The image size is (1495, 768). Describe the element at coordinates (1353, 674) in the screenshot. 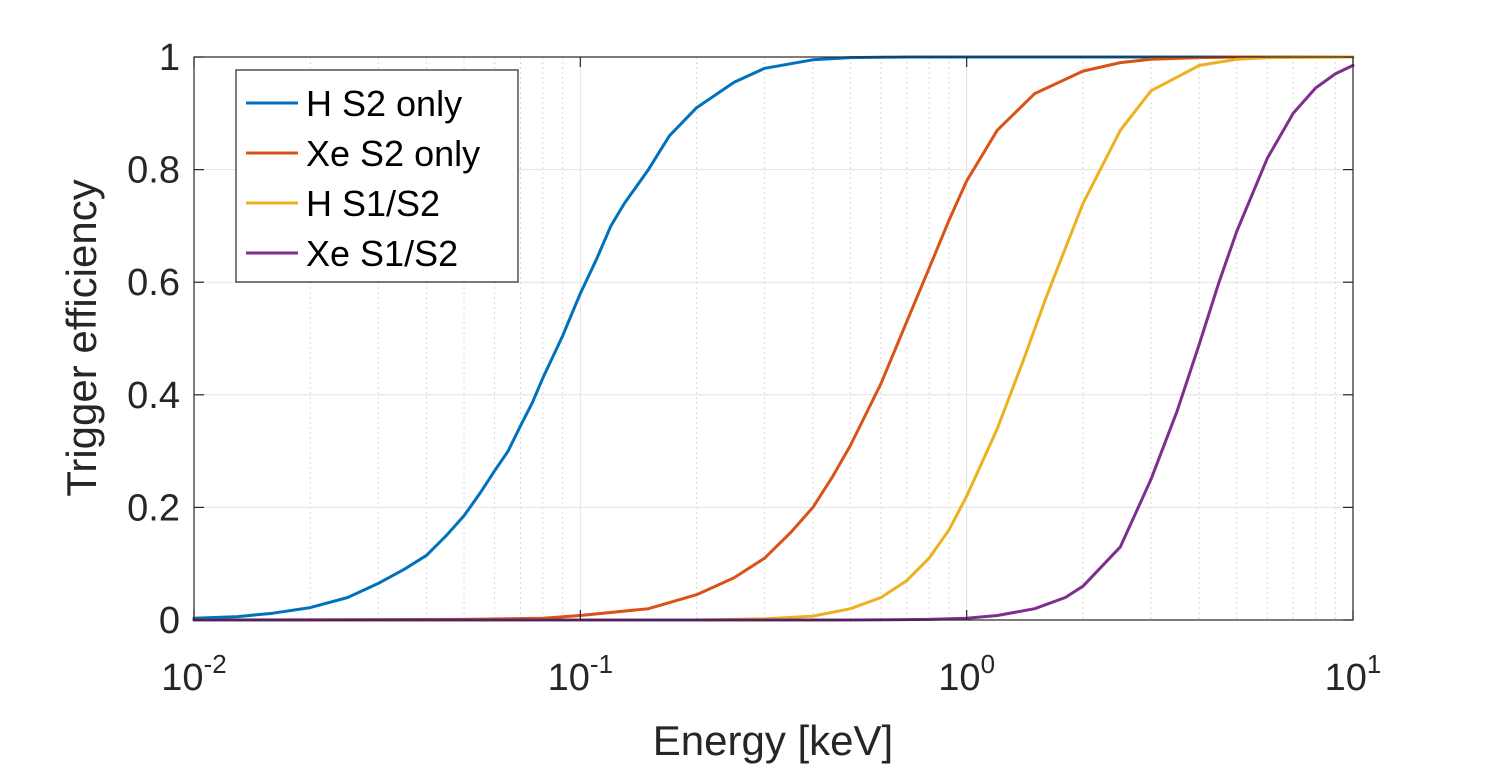

I see `x-tick-label: 10¹` at that location.